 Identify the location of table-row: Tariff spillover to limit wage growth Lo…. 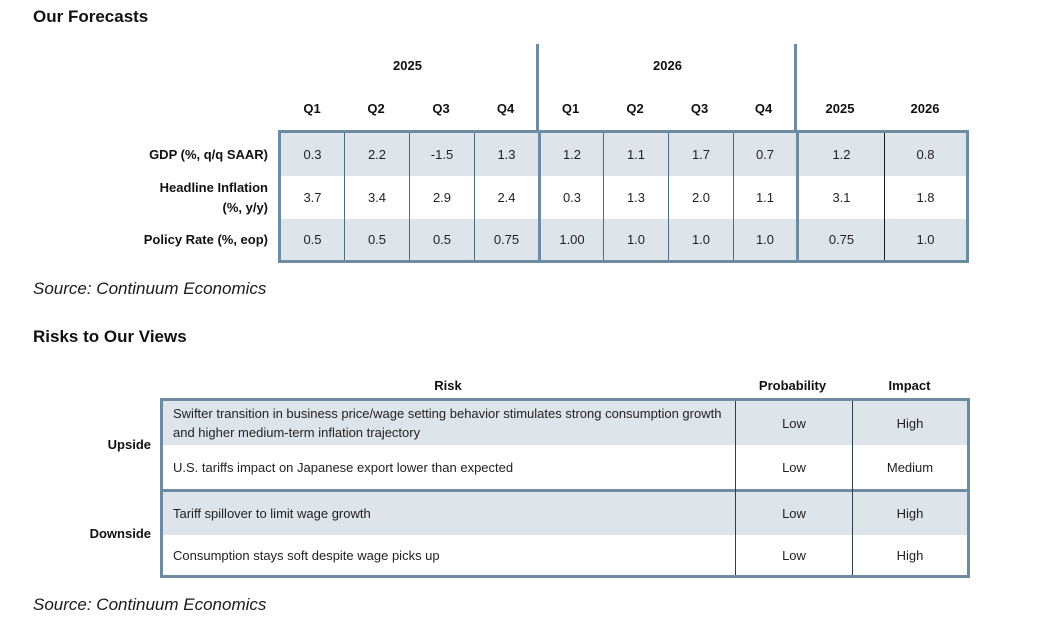
(565, 513).